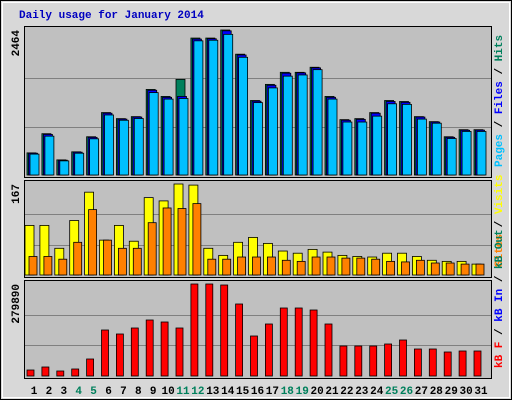 This screenshot has height=400, width=512. Describe the element at coordinates (451, 392) in the screenshot. I see `x-tick-label: 29` at that location.